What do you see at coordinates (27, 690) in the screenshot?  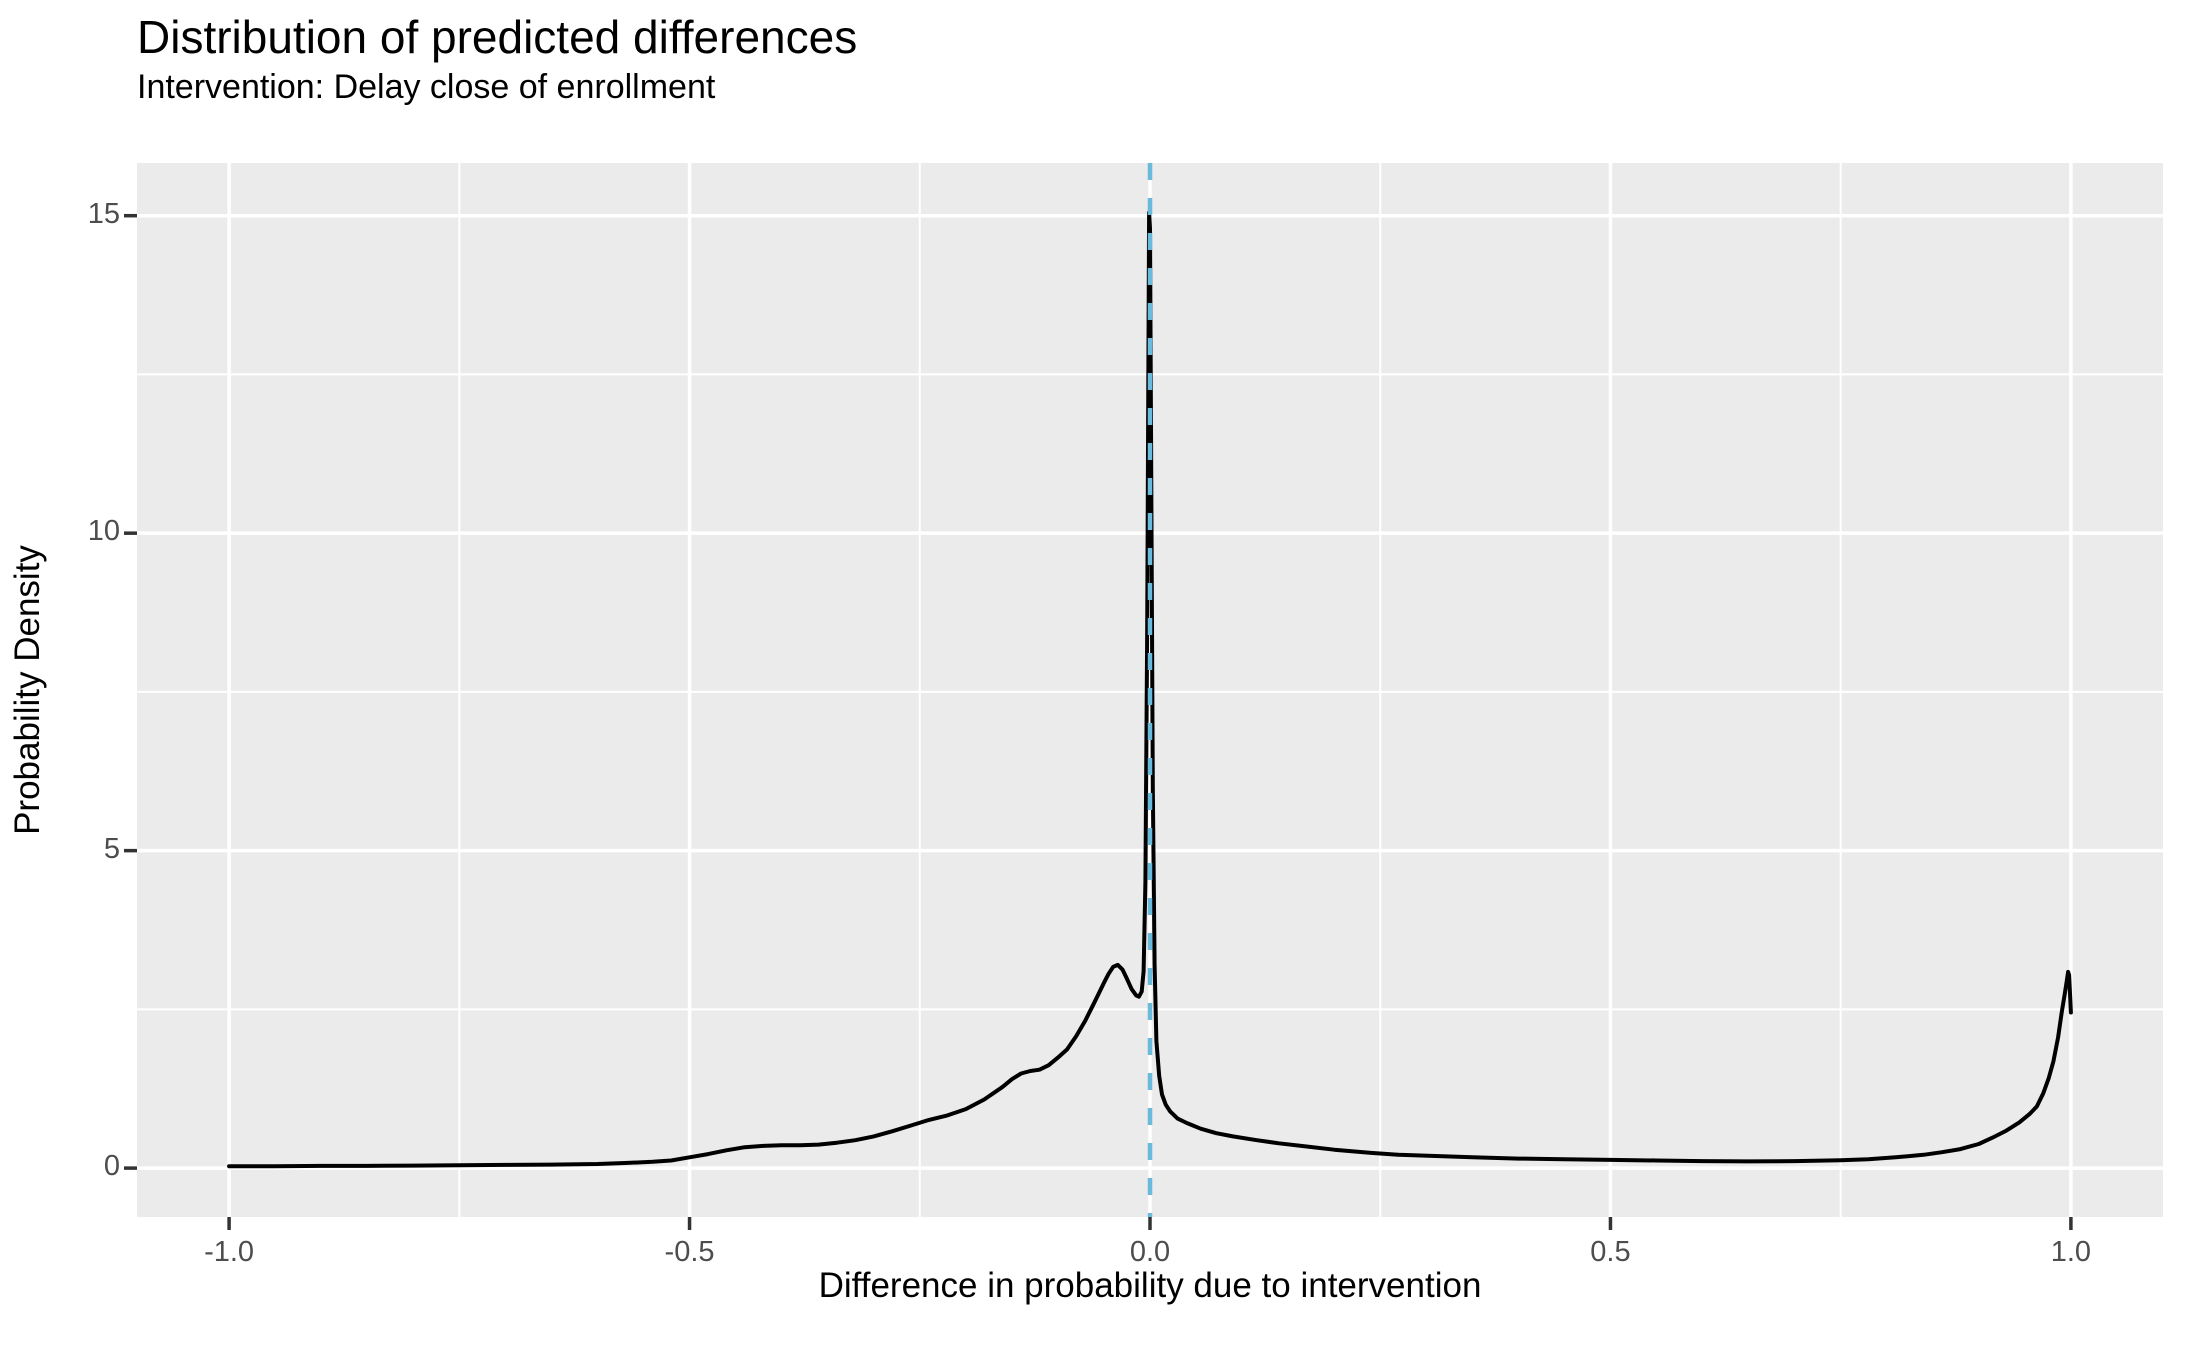 I see `y-axis-title: Probability Density` at bounding box center [27, 690].